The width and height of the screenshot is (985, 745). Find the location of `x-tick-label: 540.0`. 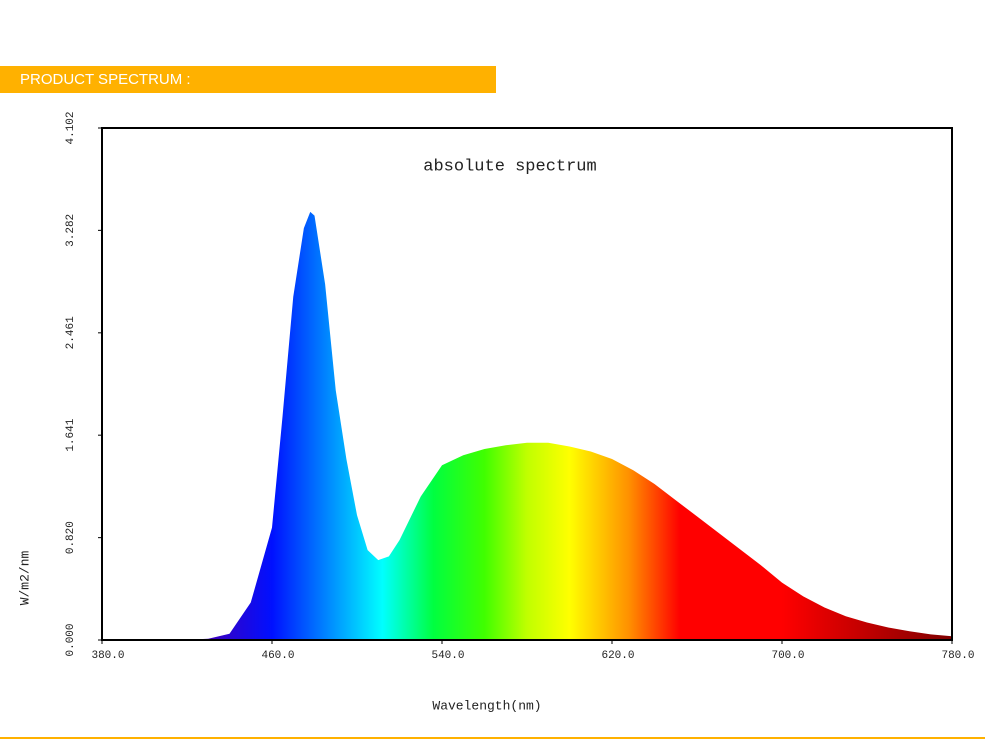

x-tick-label: 540.0 is located at coordinates (447, 656).